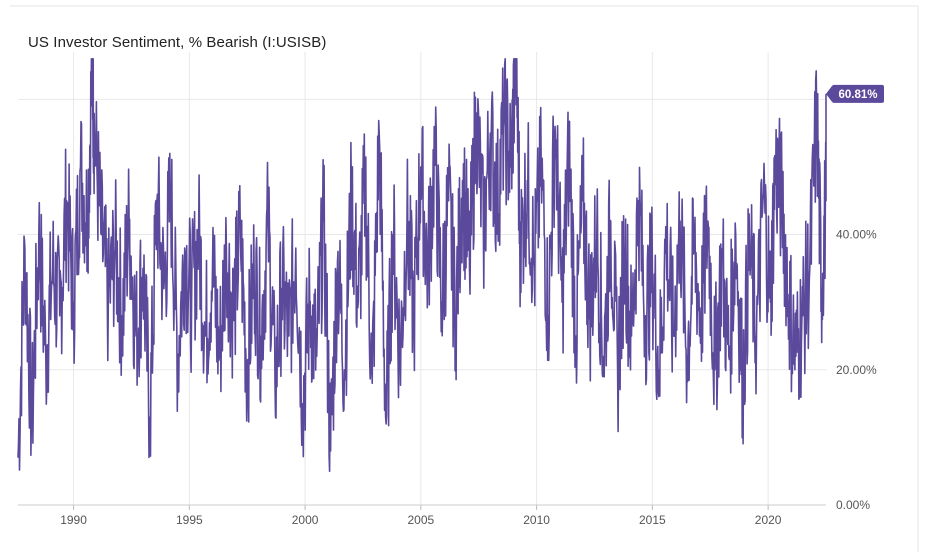 The height and width of the screenshot is (558, 925). Describe the element at coordinates (189, 520) in the screenshot. I see `x-tick-label: 1995` at that location.